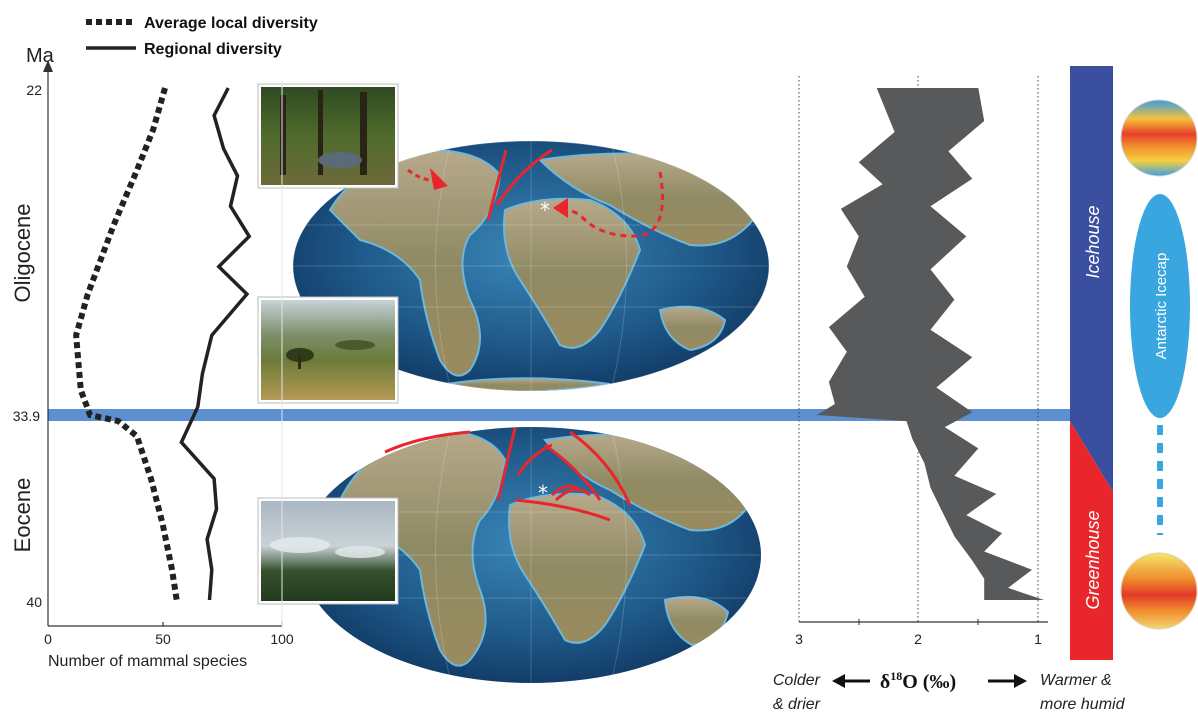  I want to click on tick-label-40: 40, so click(34, 602).